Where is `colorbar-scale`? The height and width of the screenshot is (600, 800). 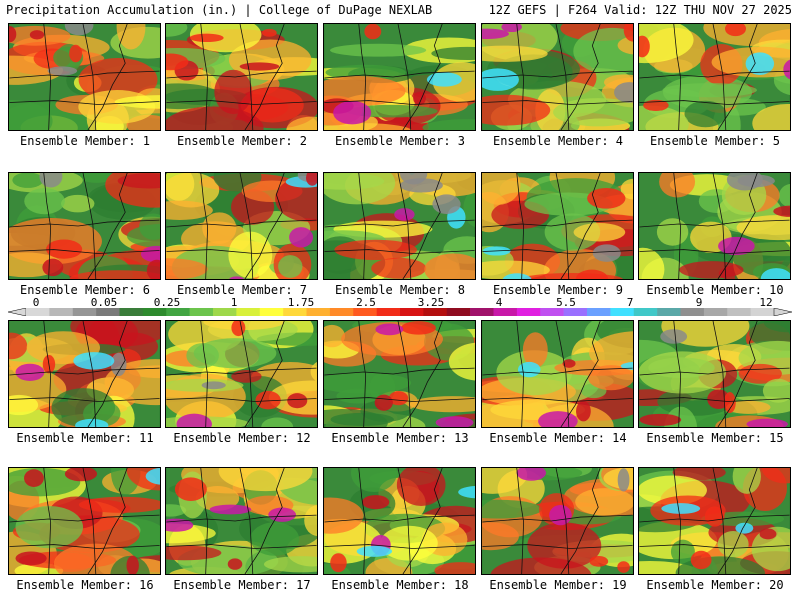 colorbar-scale is located at coordinates (400, 312).